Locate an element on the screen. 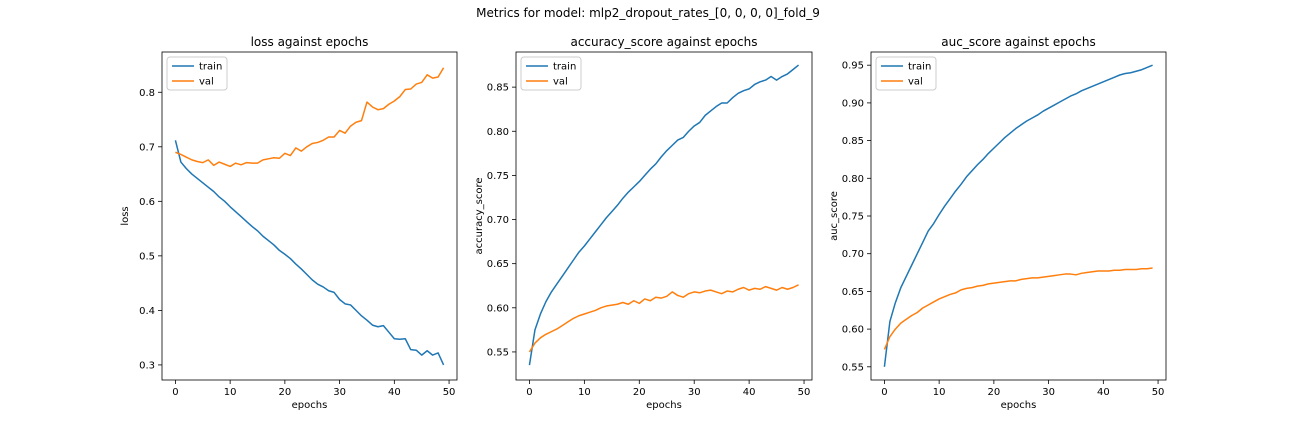  y-tick-label: 0.90 is located at coordinates (853, 103).